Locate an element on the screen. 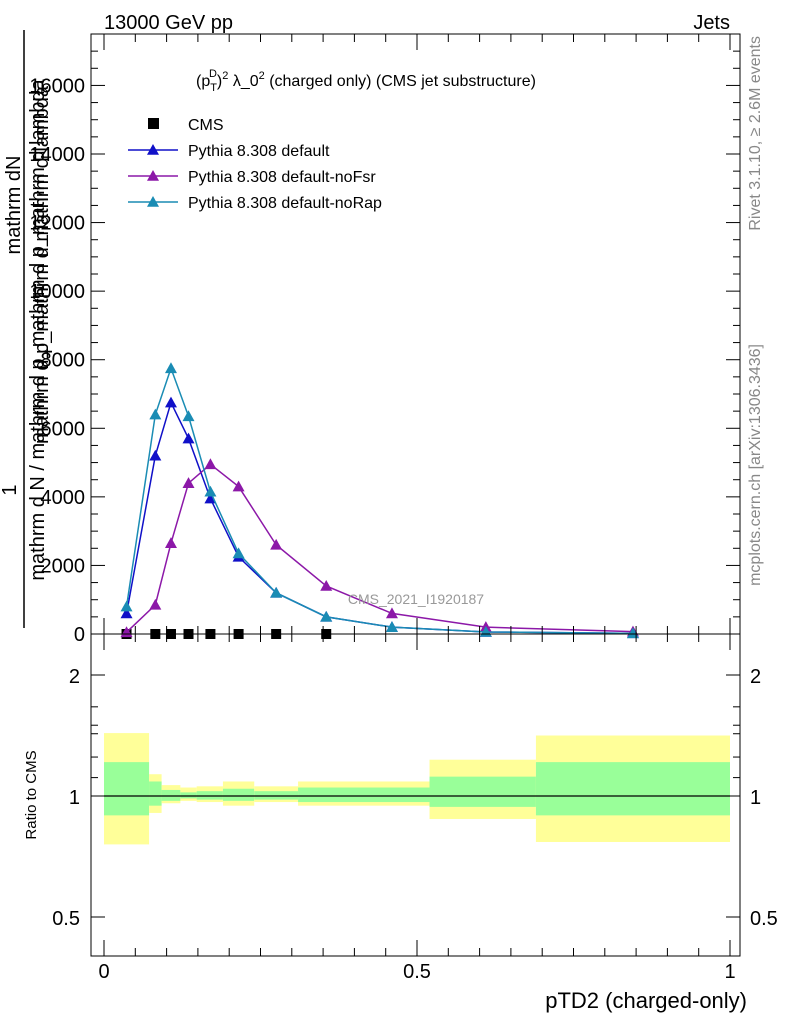 The height and width of the screenshot is (1024, 786). y-axis-label-one: 1 is located at coordinates (10, 489).